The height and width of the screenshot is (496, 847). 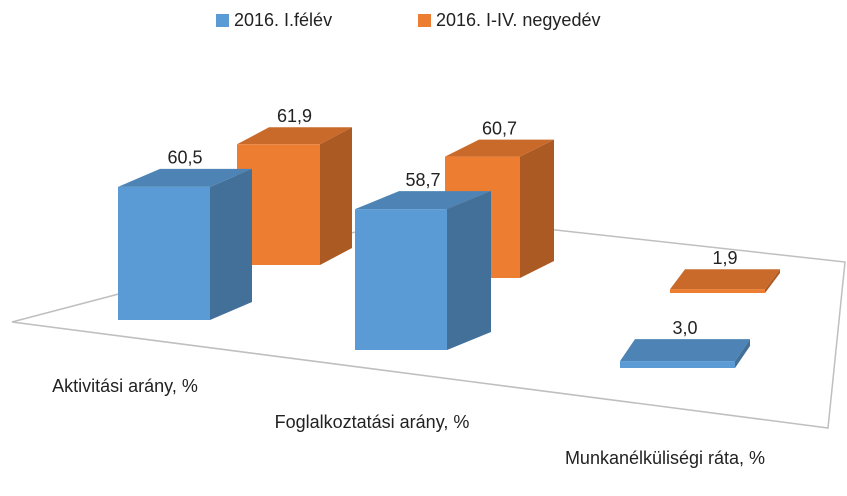 What do you see at coordinates (283, 20) in the screenshot?
I see `legend-label: 2016. I.félév` at bounding box center [283, 20].